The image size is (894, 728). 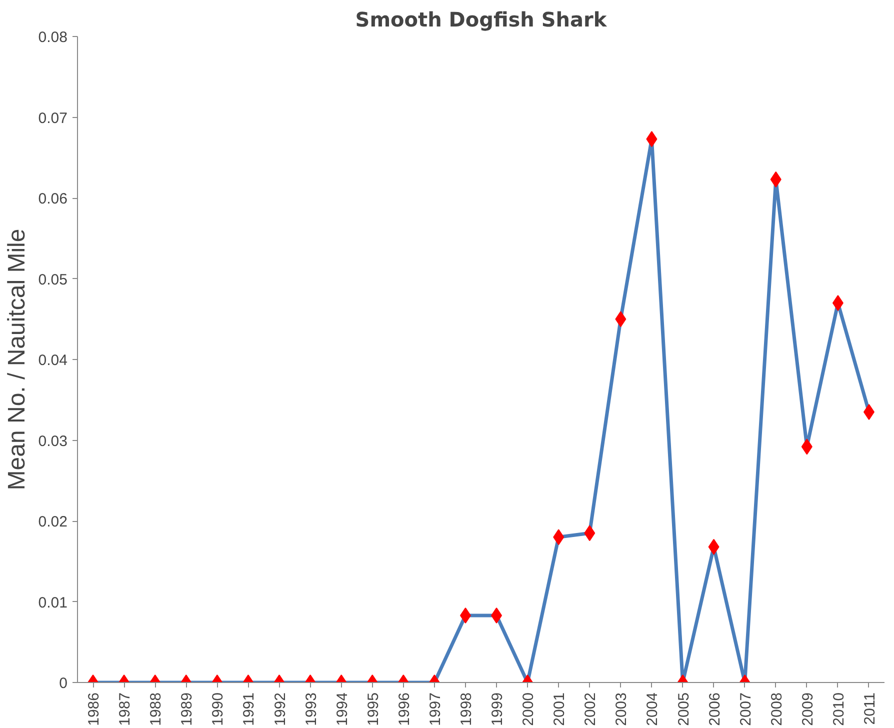 I want to click on y-tick-label: 0.07, so click(x=53, y=118).